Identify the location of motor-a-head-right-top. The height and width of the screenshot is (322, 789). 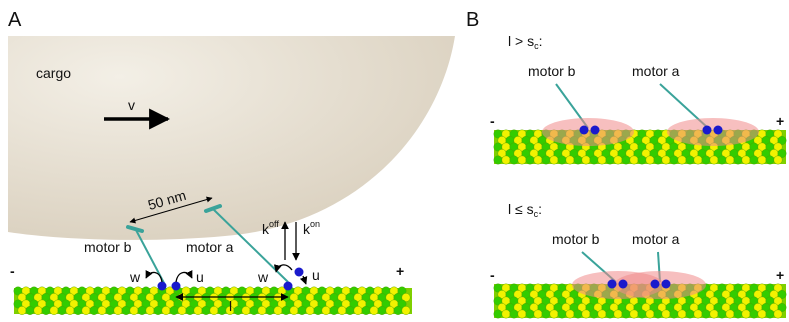
(718, 130).